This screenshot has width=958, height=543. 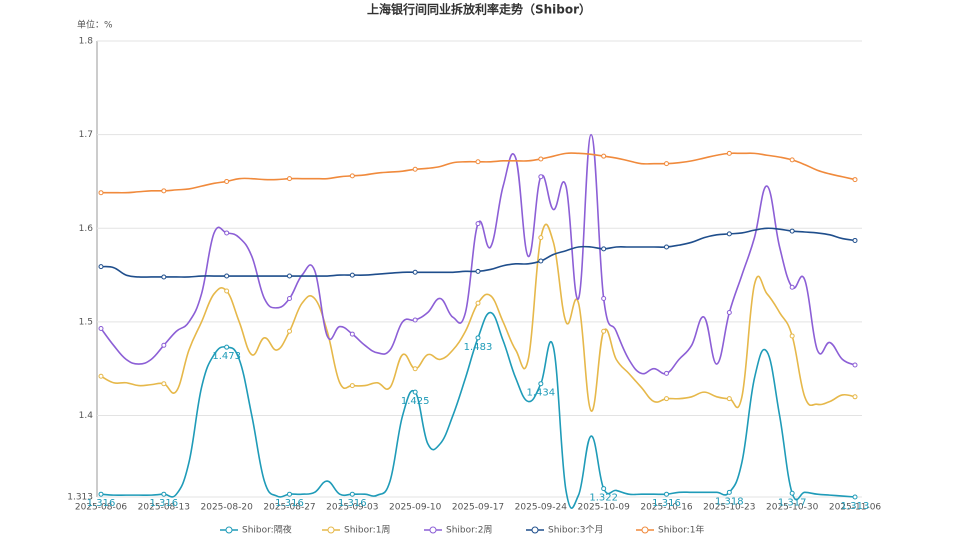 I want to click on x-tick-label: 2025-09-17, so click(x=478, y=508).